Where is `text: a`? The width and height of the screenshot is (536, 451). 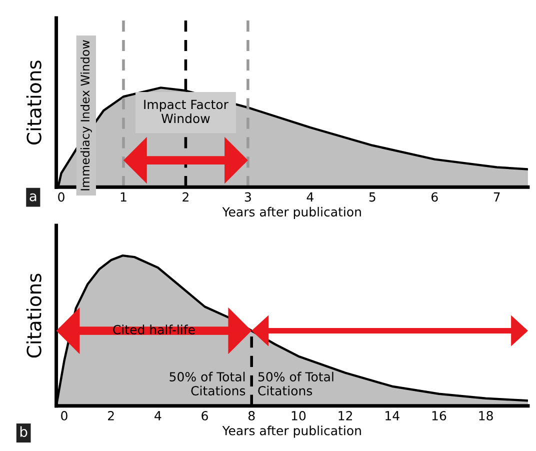 text: a is located at coordinates (33, 197).